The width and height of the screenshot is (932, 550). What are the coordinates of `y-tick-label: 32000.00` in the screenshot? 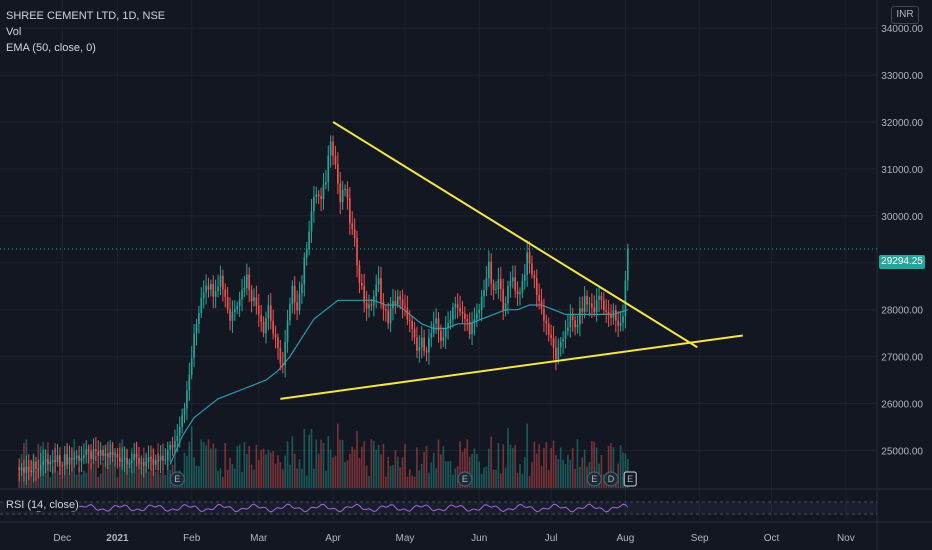 It's located at (902, 123).